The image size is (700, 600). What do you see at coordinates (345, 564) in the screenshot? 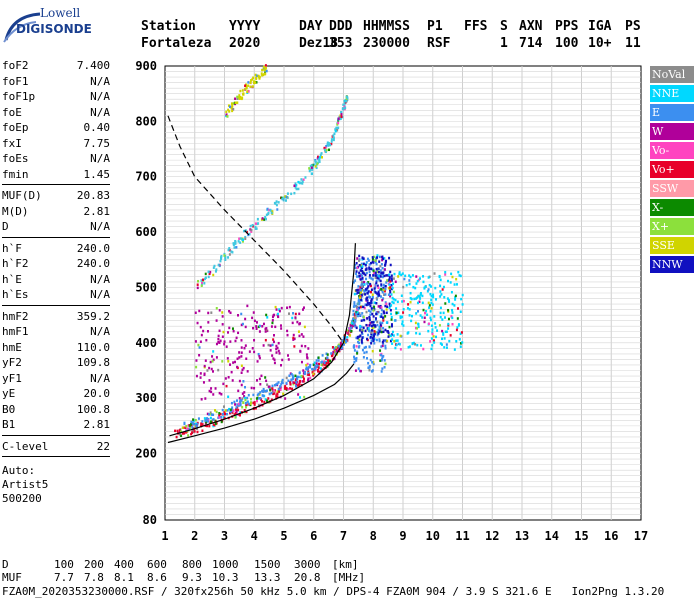
I see `d-value: [km]` at bounding box center [345, 564].